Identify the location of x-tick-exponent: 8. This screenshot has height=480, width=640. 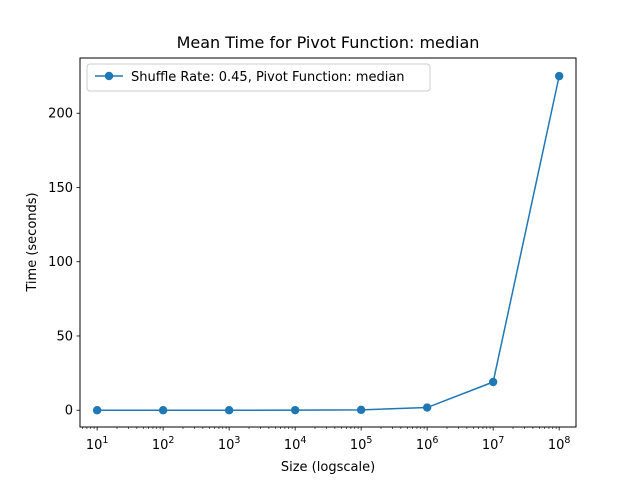
(567, 440).